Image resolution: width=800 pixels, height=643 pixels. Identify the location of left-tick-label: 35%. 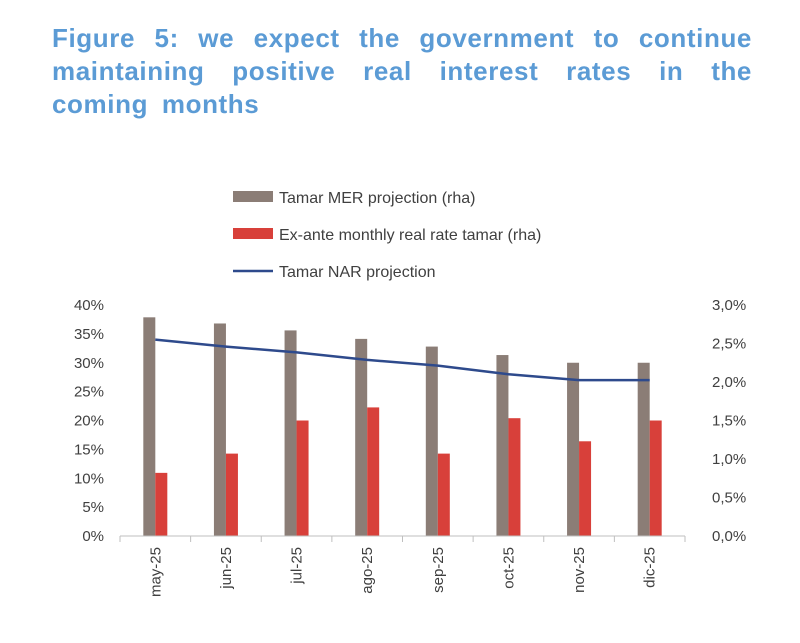
(89, 334).